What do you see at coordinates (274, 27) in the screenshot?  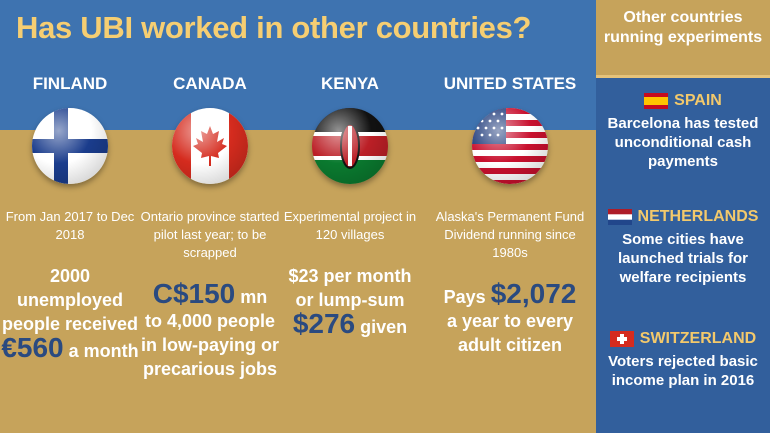 I see `page-title: Has UBI worked in other countries?` at bounding box center [274, 27].